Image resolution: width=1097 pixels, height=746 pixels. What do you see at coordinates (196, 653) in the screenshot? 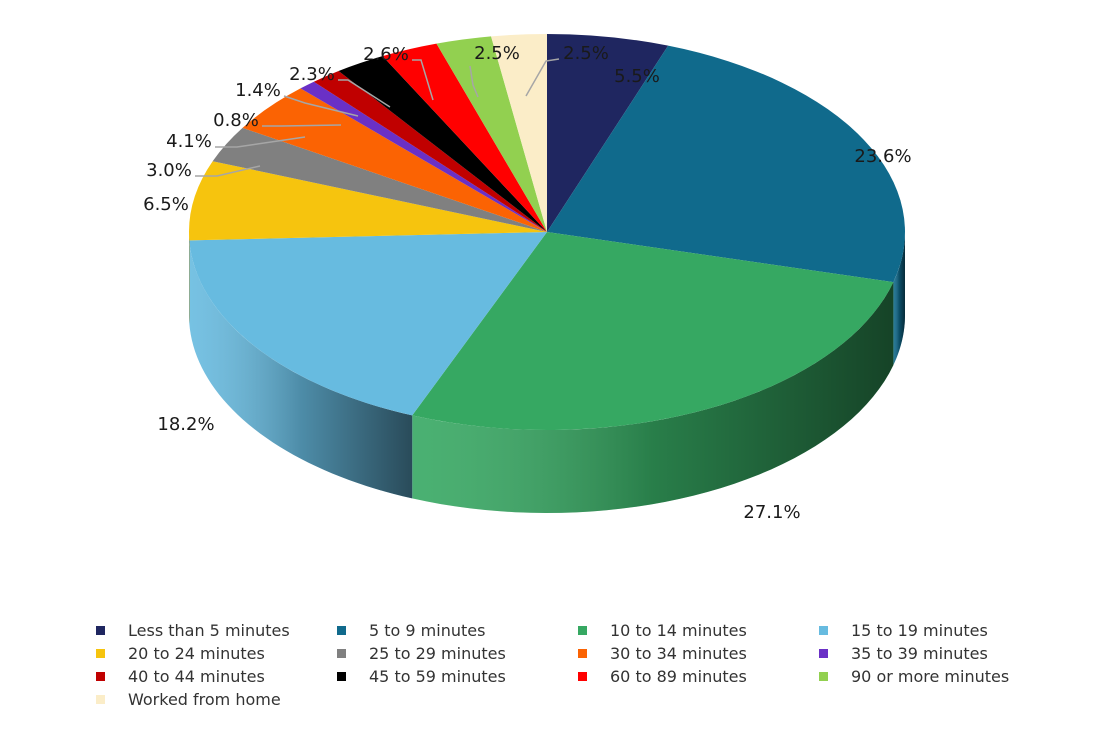
I see `legend-label: 20 to 24 minutes` at bounding box center [196, 653].